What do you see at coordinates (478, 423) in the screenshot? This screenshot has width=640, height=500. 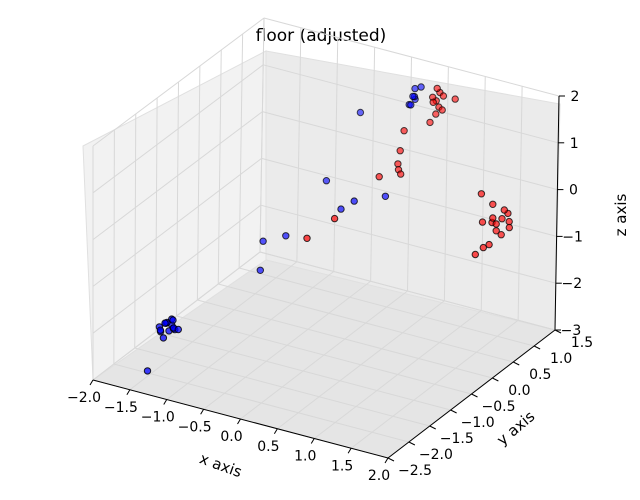 I see `y-tick-label: −1.0` at bounding box center [478, 423].